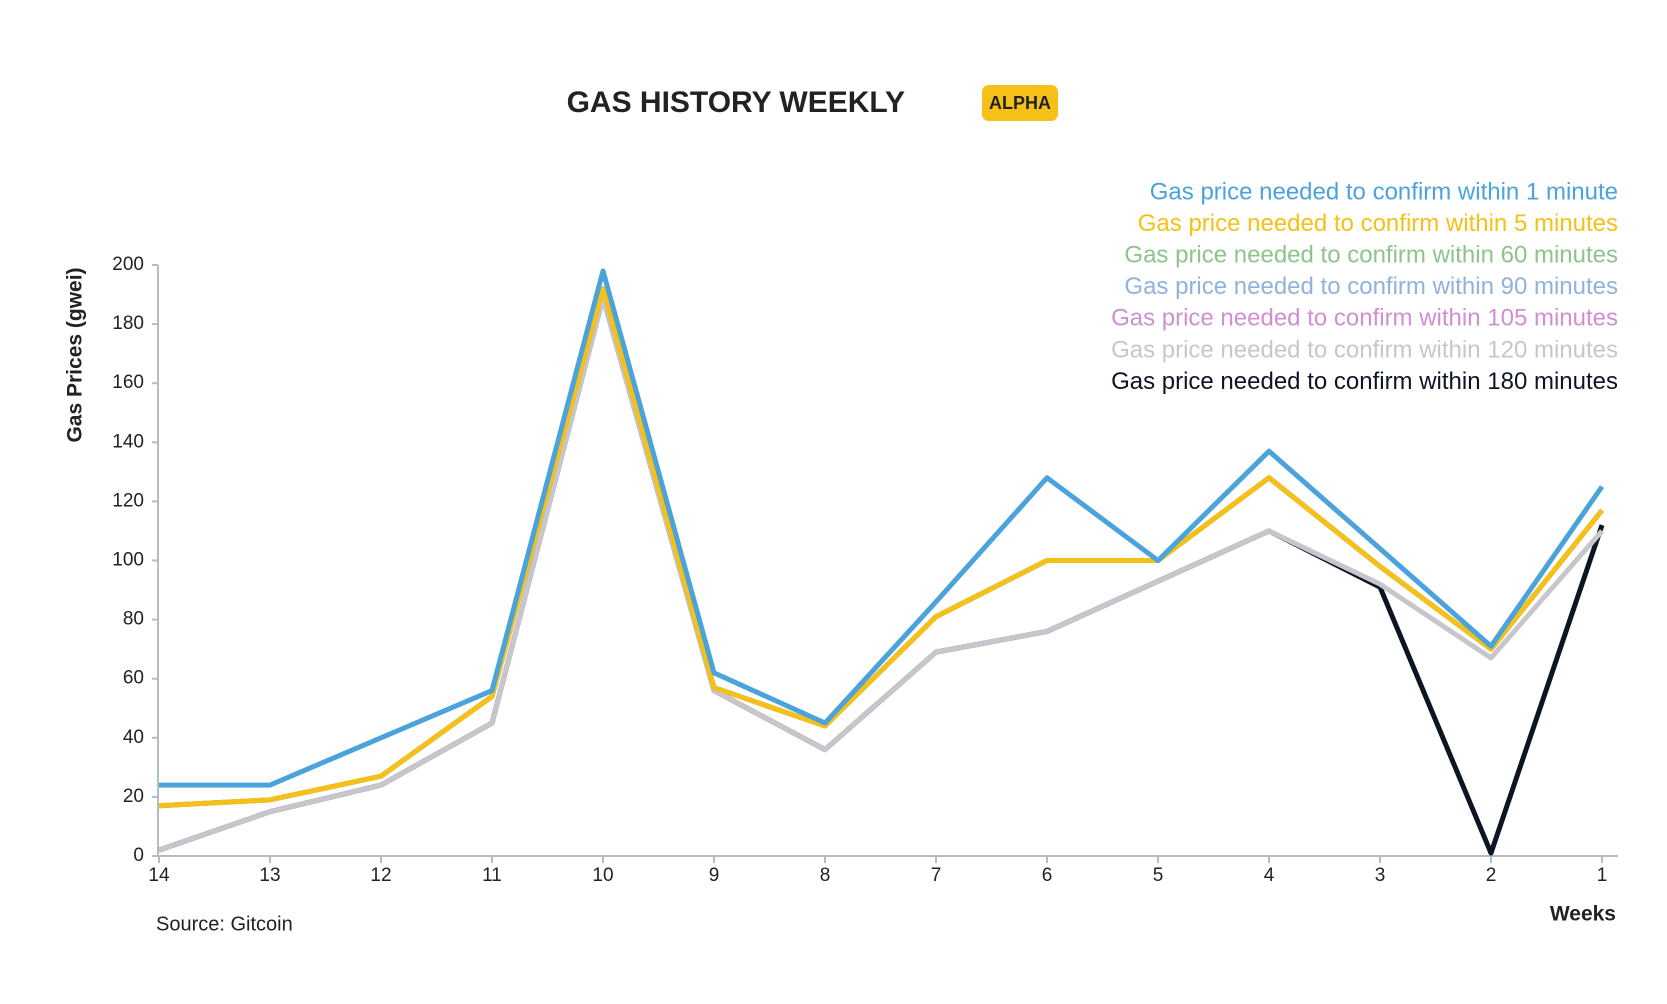 This screenshot has height=1004, width=1667. What do you see at coordinates (1047, 875) in the screenshot?
I see `x-tick-label: 6` at bounding box center [1047, 875].